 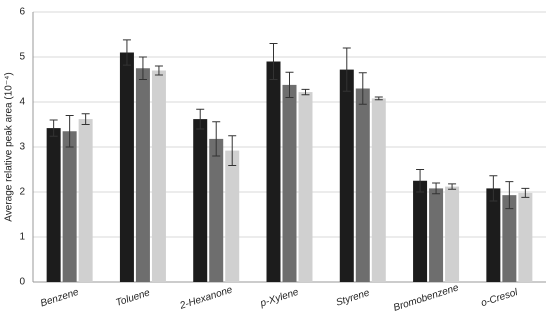 I want to click on y-tick-label: 4, so click(x=22, y=102).